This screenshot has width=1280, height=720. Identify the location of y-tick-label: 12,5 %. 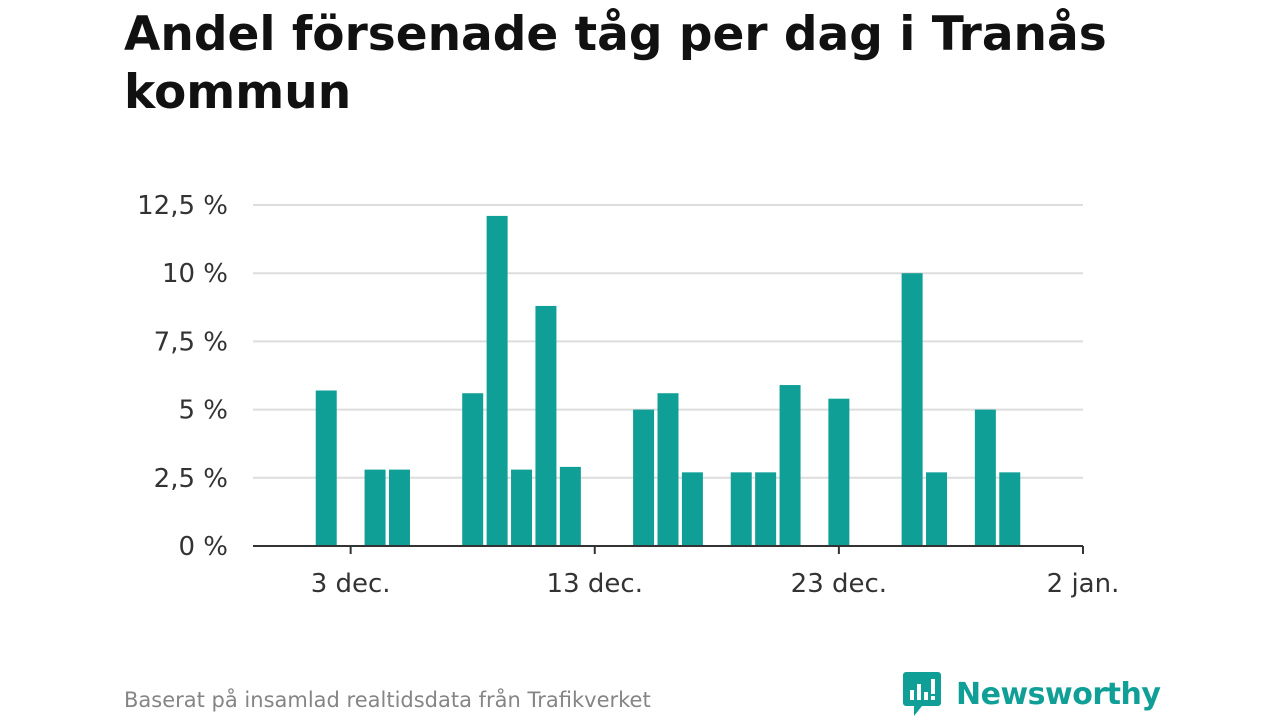
(182, 206).